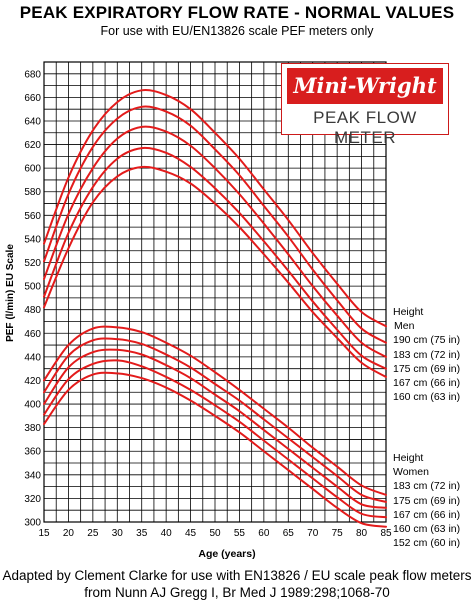  Describe the element at coordinates (32, 216) in the screenshot. I see `y-tick-label: 560` at that location.